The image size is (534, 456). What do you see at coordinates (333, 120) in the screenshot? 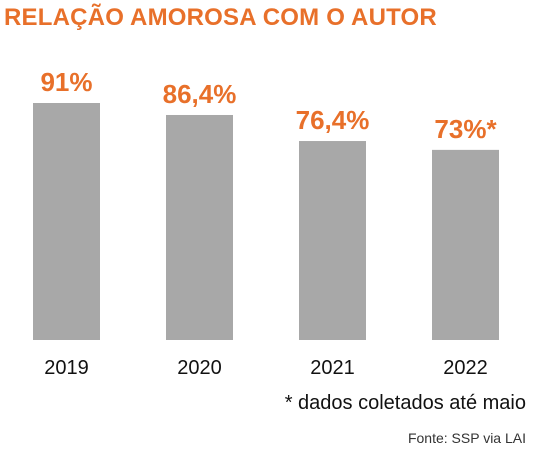
I see `value-label-2021: 76,4%` at bounding box center [333, 120].